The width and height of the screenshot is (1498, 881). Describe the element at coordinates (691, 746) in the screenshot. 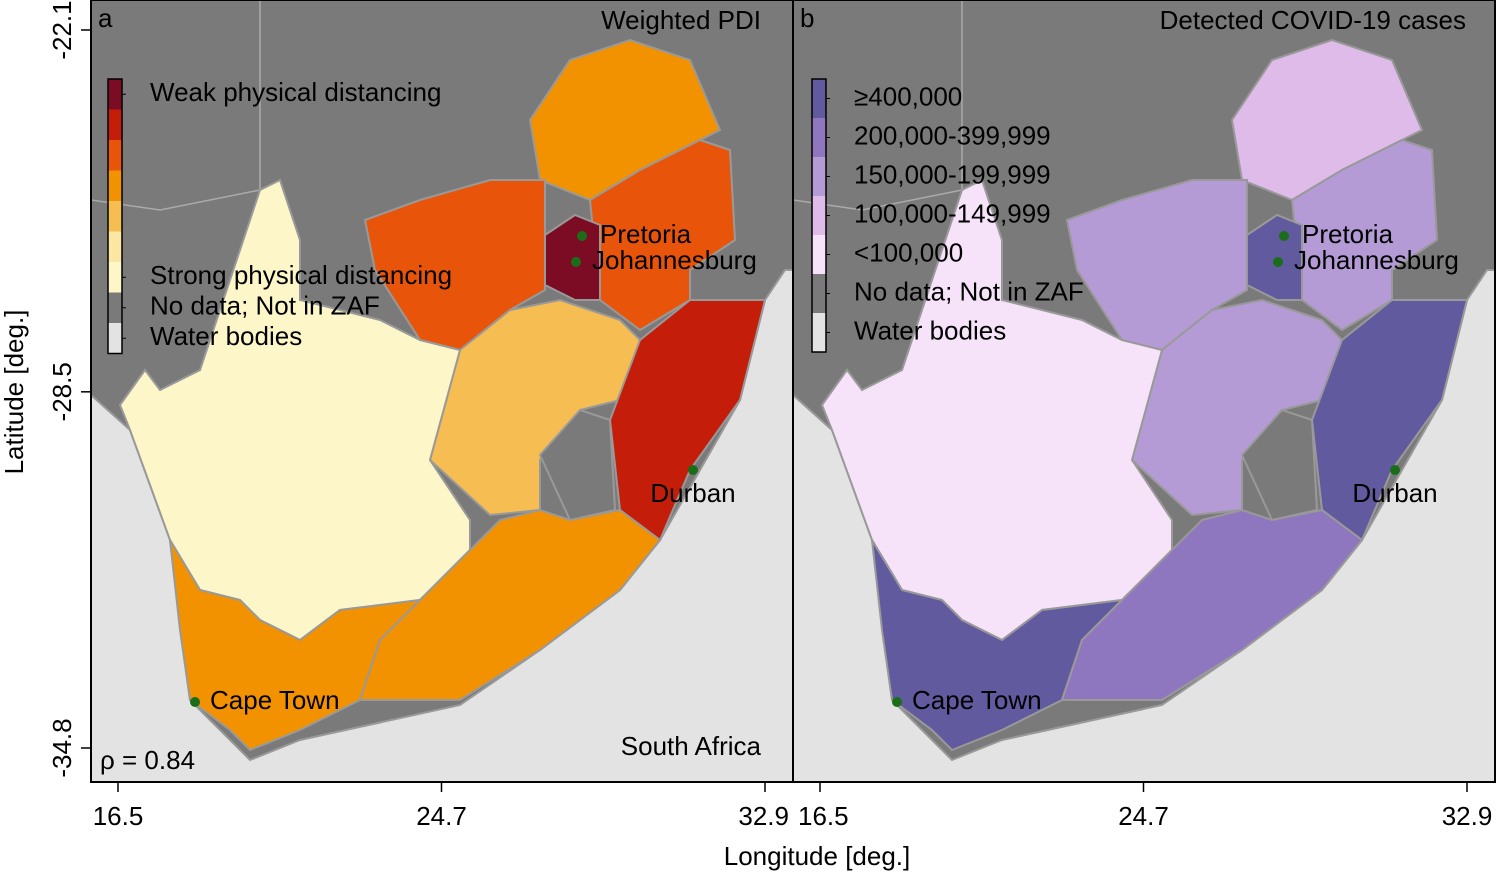

I see `region-label: South Africa` at that location.